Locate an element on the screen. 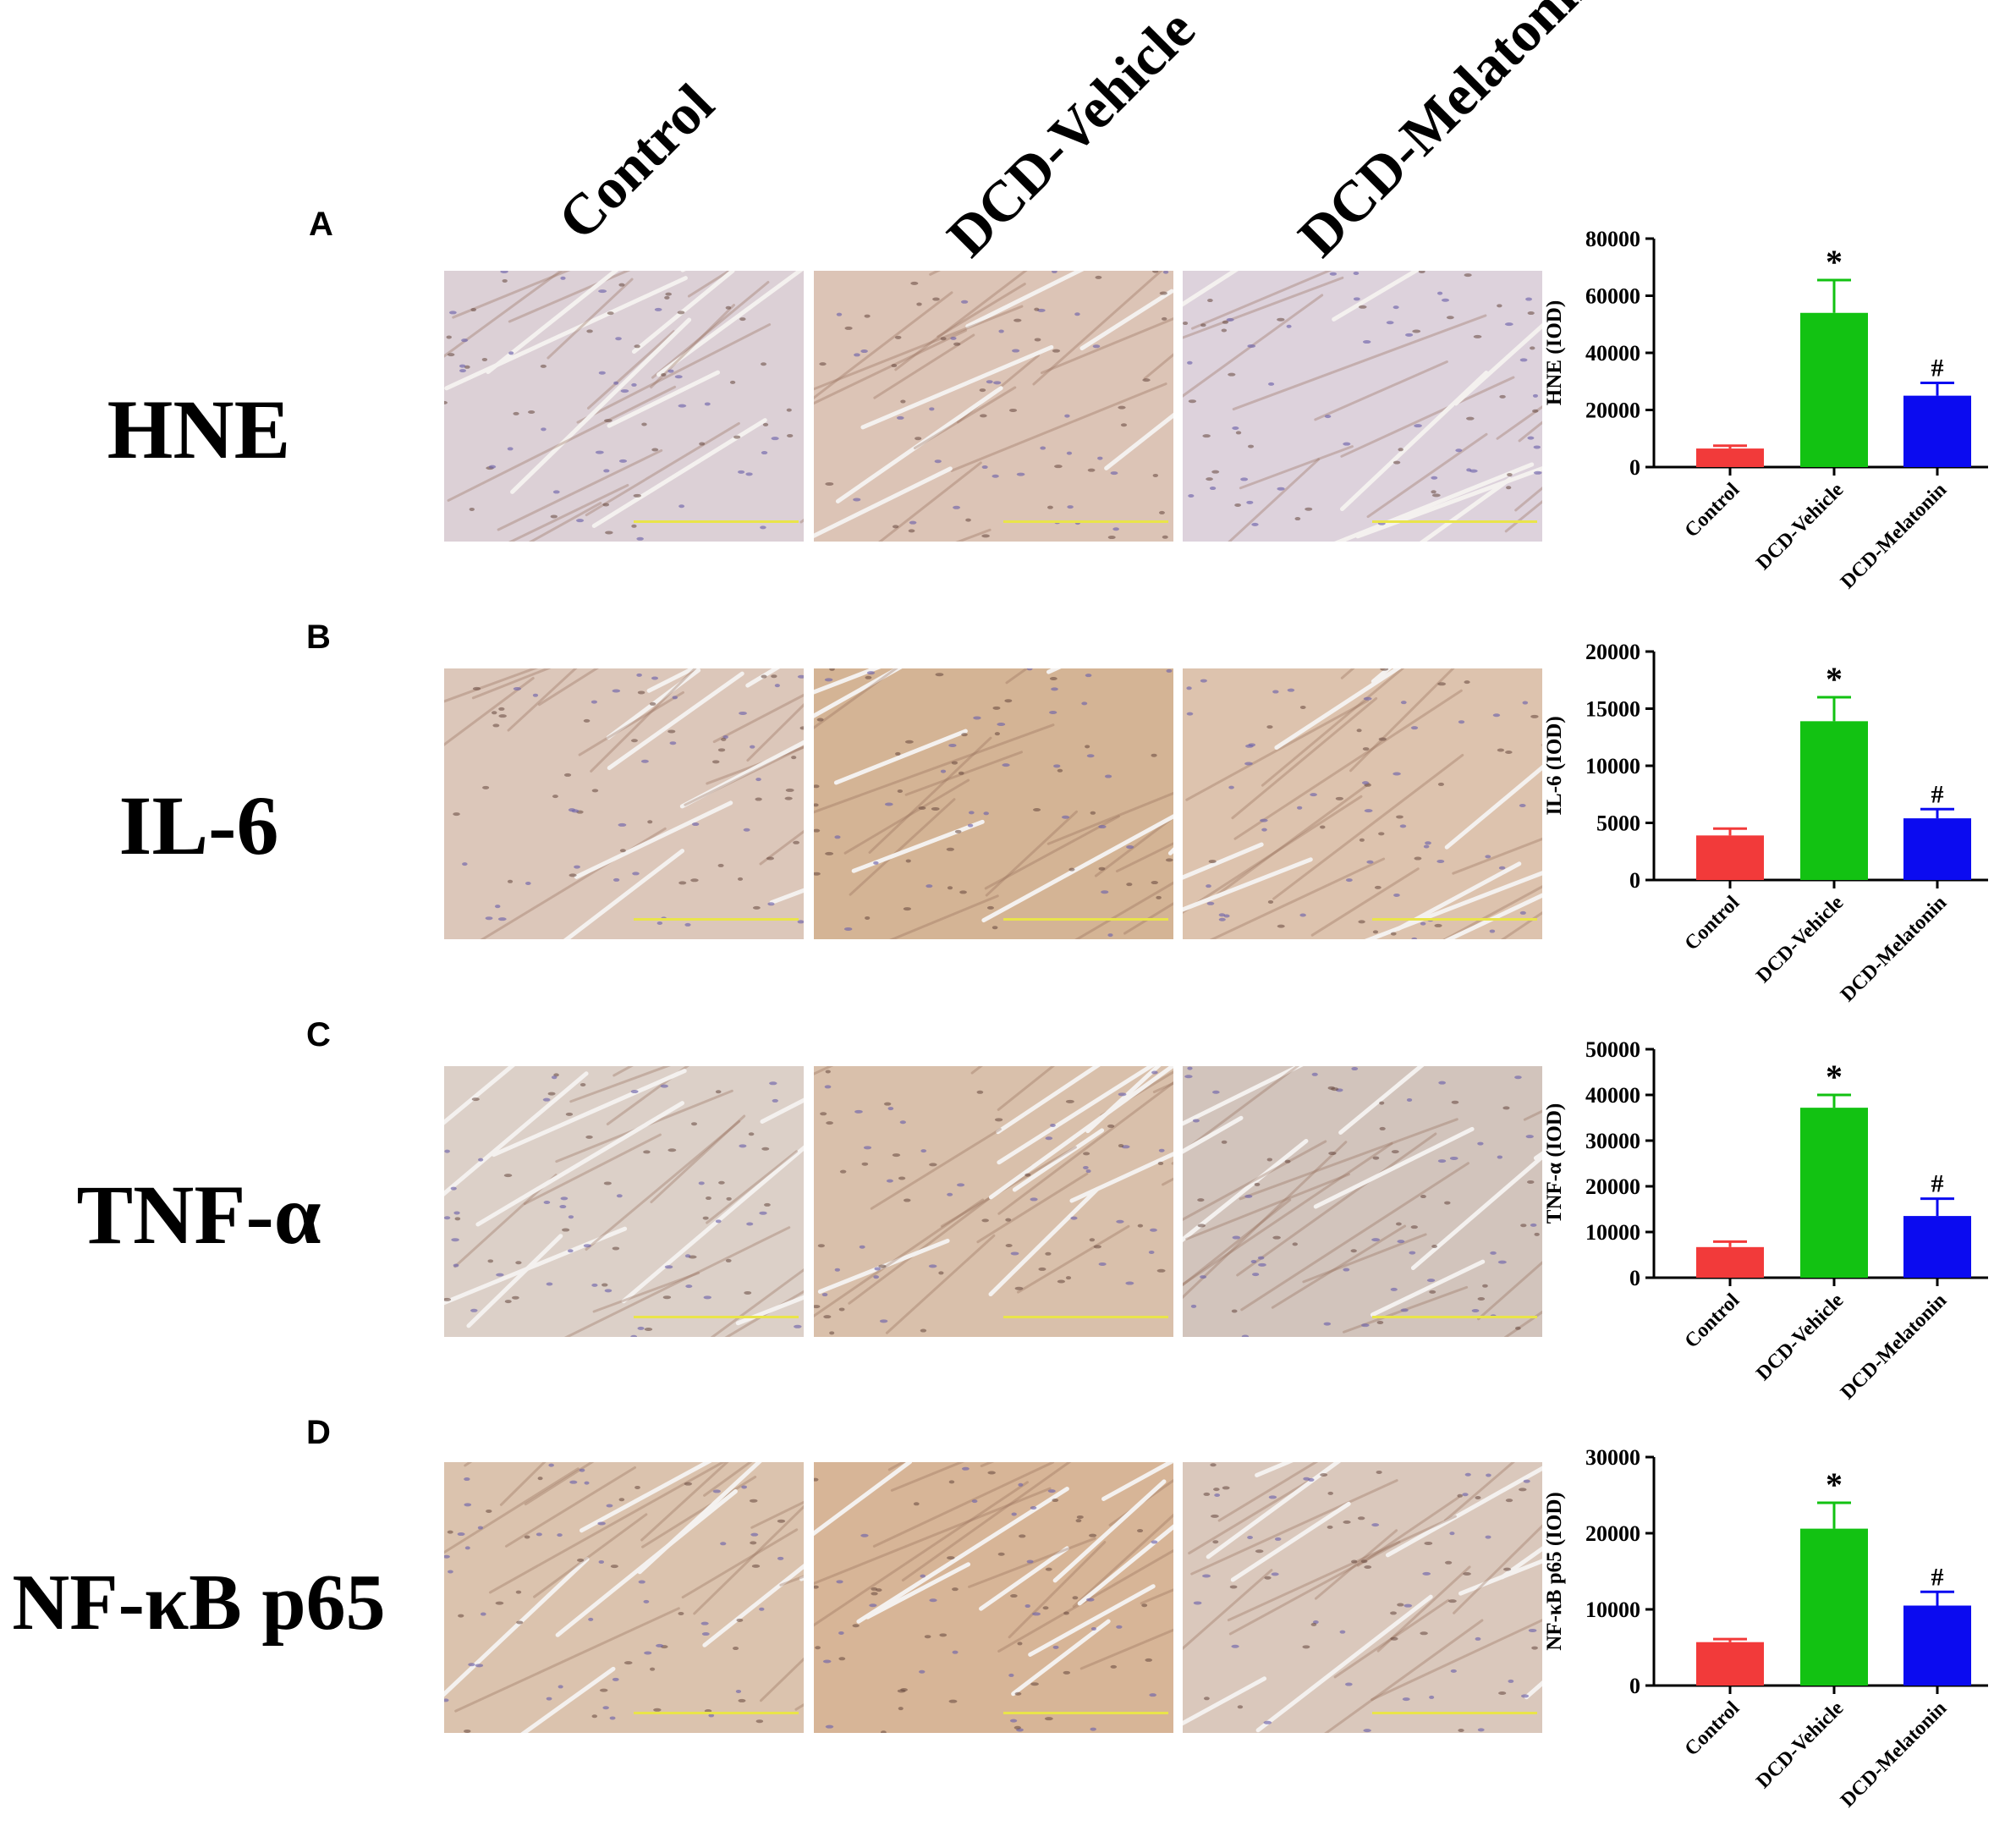 The height and width of the screenshot is (1848, 2005). y-axis-label: IL-6 (IOD) is located at coordinates (1554, 765).